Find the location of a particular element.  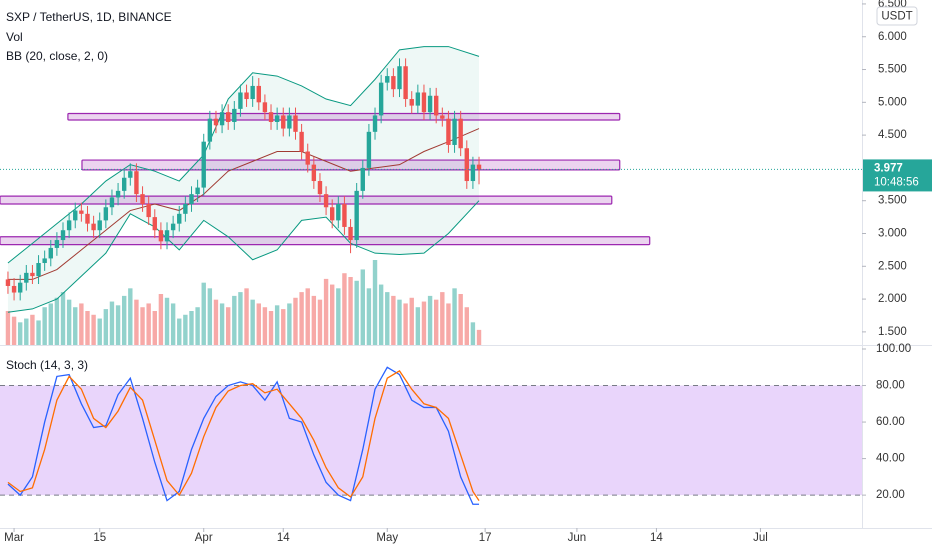

y-tick-label: 2.000 is located at coordinates (892, 299).